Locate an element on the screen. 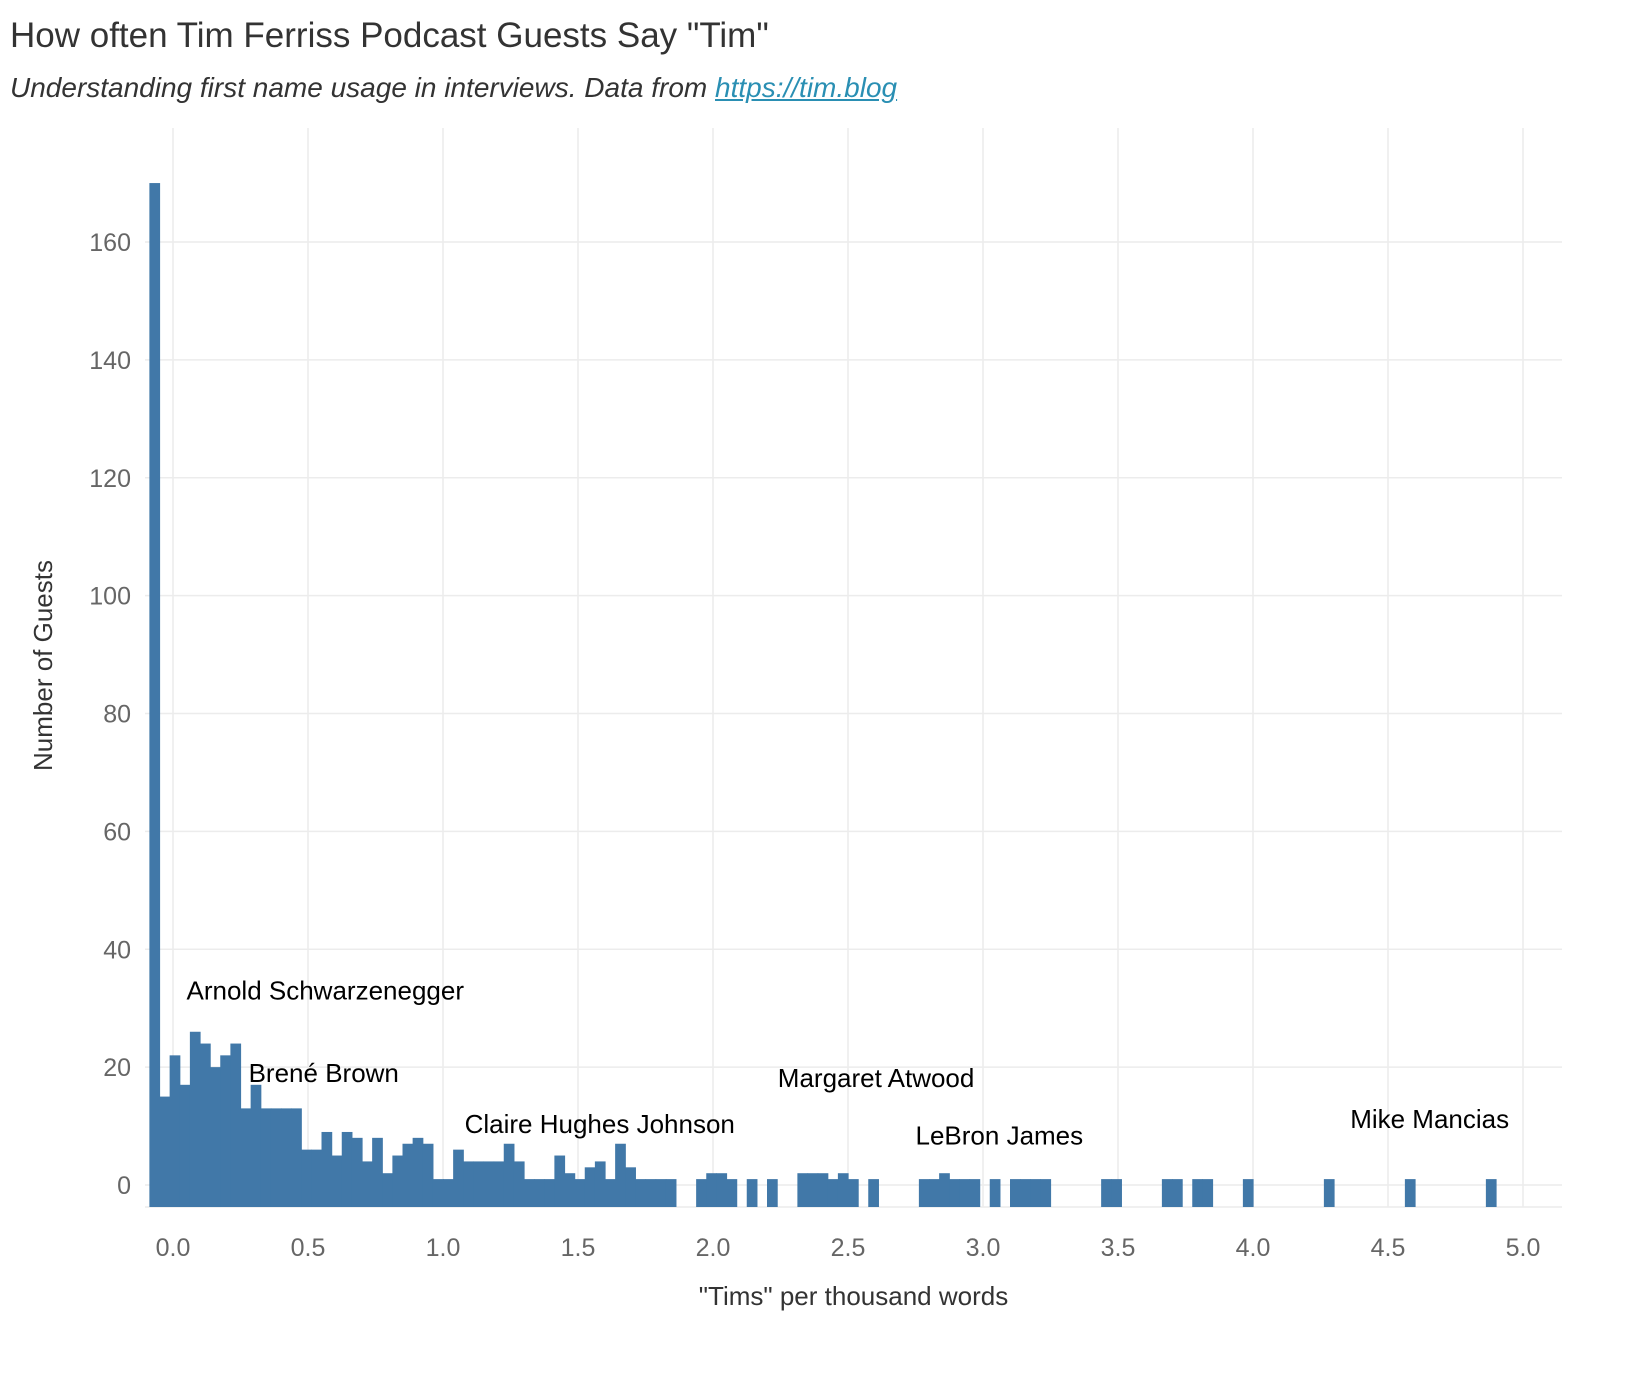 The width and height of the screenshot is (1644, 1394). x-tick-label: 5.0 is located at coordinates (1523, 1248).